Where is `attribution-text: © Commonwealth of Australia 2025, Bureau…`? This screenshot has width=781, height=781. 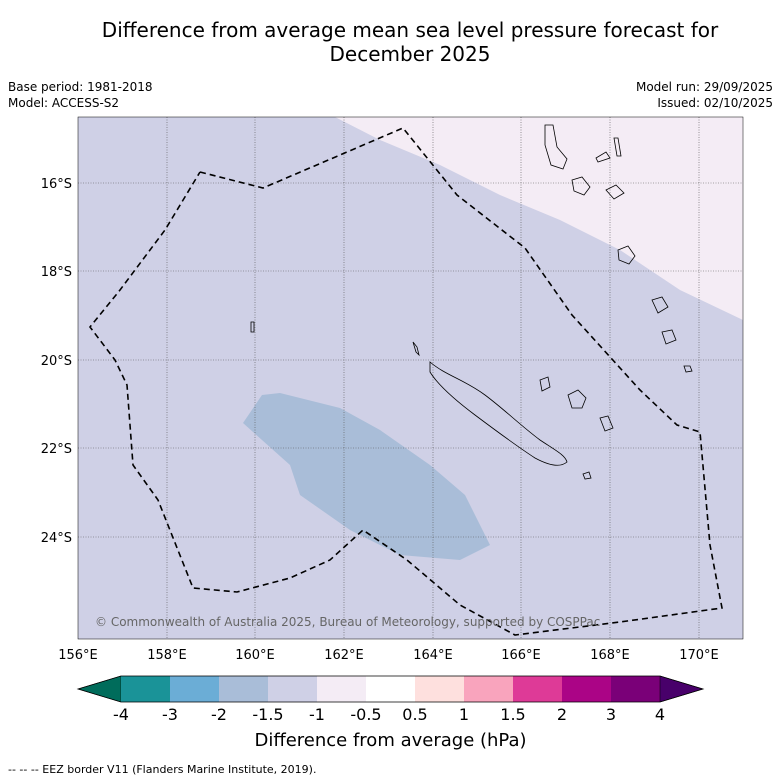
attribution-text: © Commonwealth of Australia 2025, Bureau… is located at coordinates (347, 622).